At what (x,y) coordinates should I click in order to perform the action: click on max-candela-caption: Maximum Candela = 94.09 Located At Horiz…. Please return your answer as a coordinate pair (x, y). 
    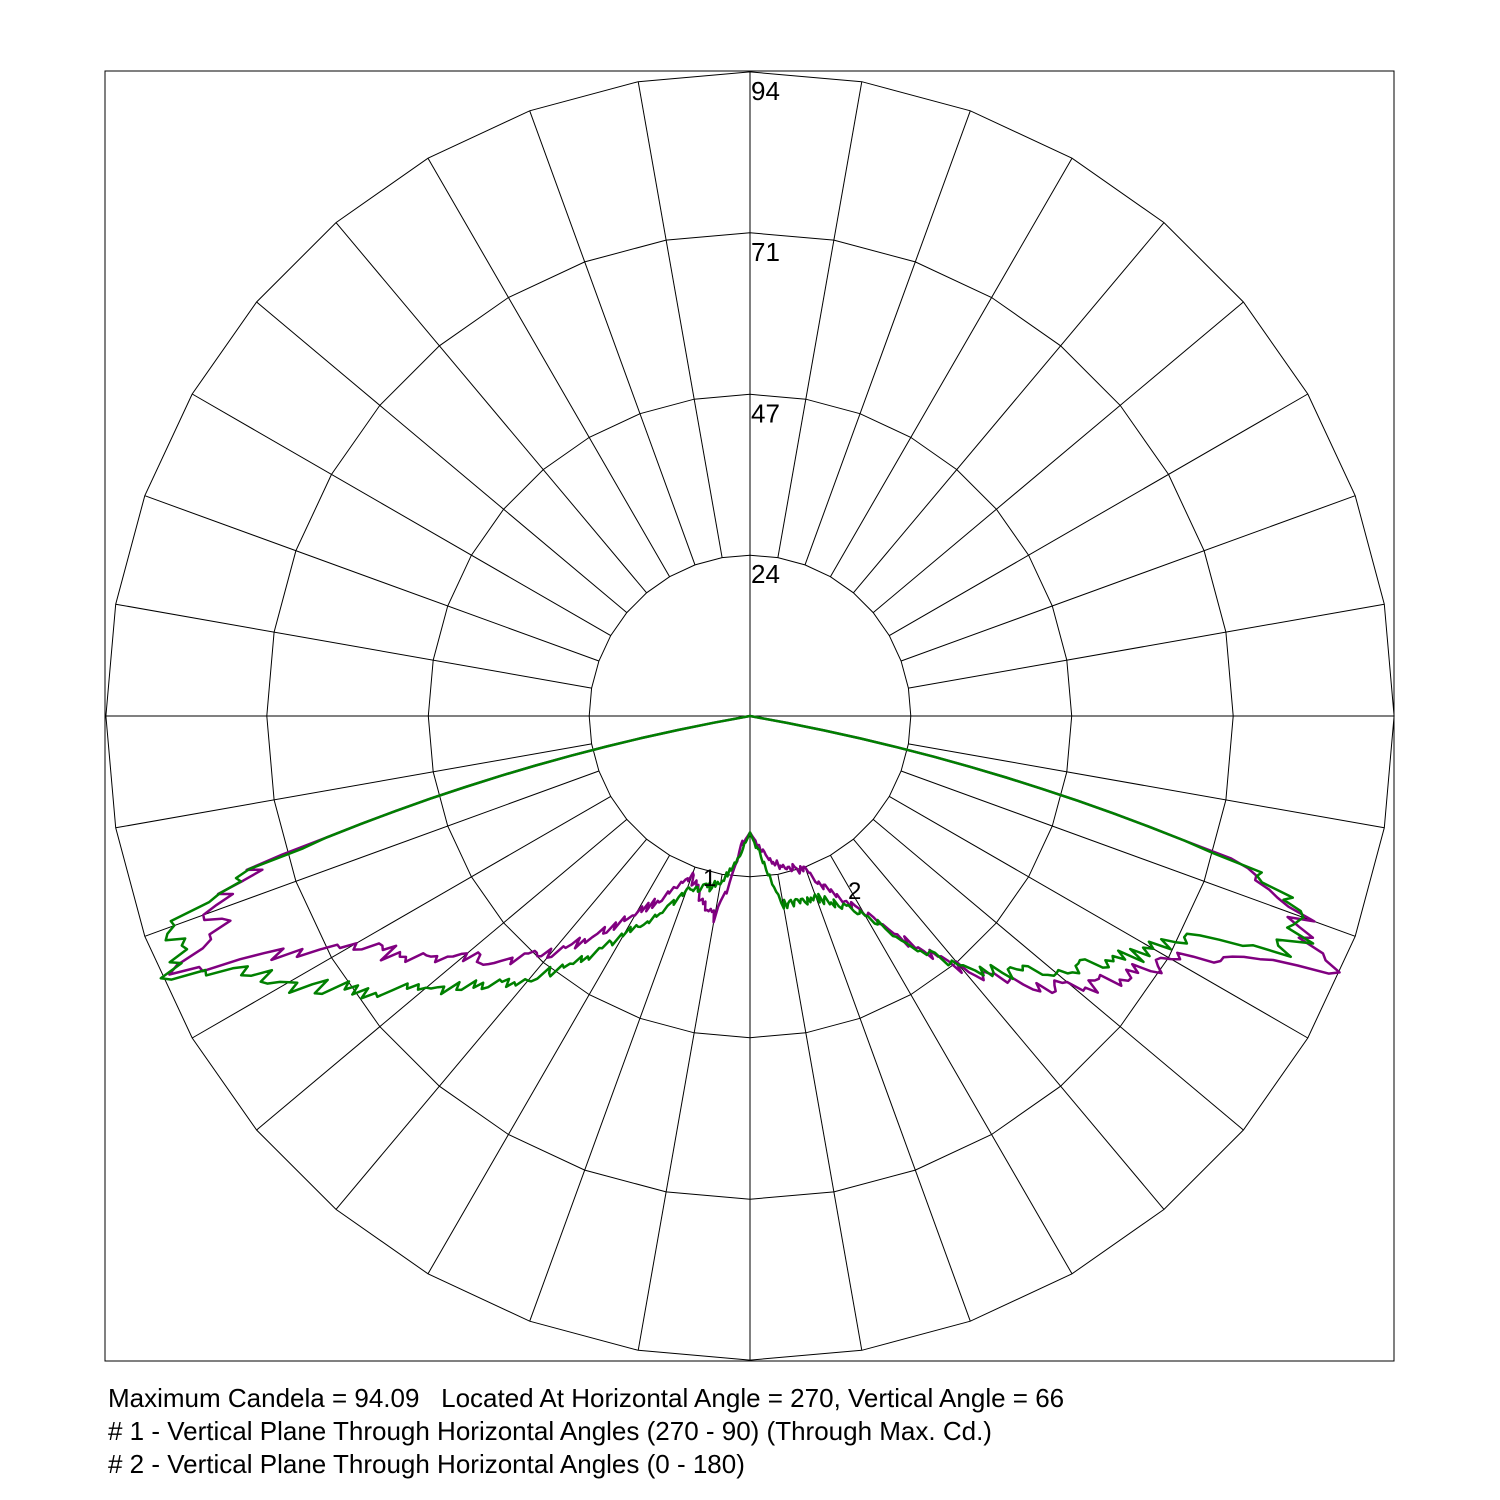
    Looking at the image, I should click on (586, 1398).